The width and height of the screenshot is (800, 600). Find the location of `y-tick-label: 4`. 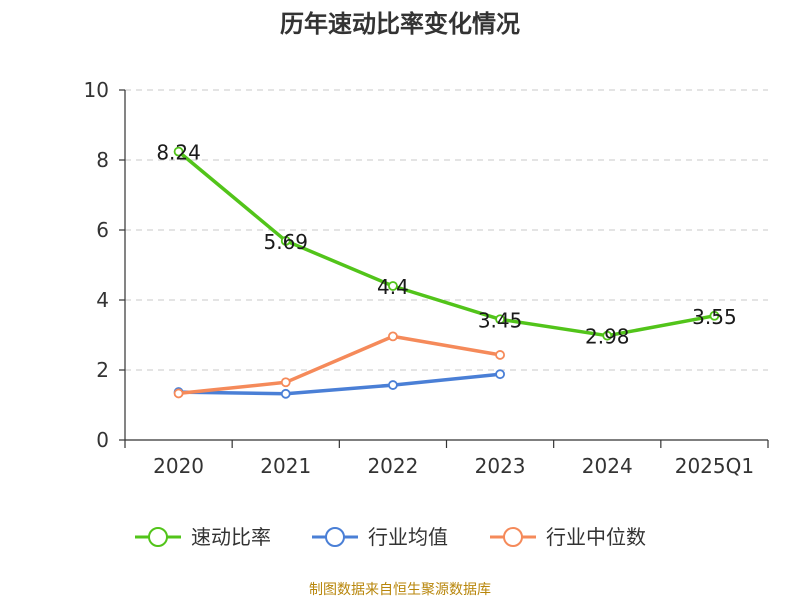

y-tick-label: 4 is located at coordinates (102, 300).